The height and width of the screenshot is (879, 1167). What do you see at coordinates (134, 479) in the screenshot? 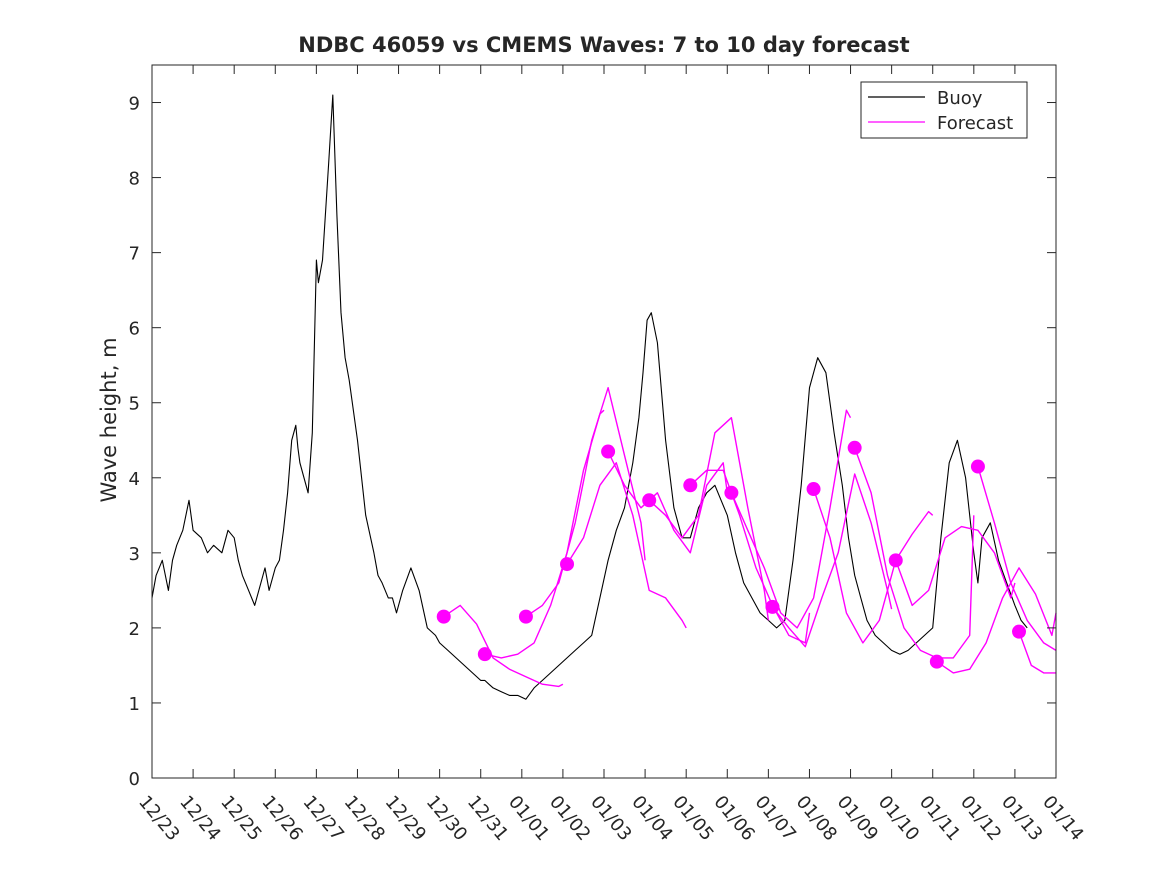
I see `y-tick-label: 4` at bounding box center [134, 479].